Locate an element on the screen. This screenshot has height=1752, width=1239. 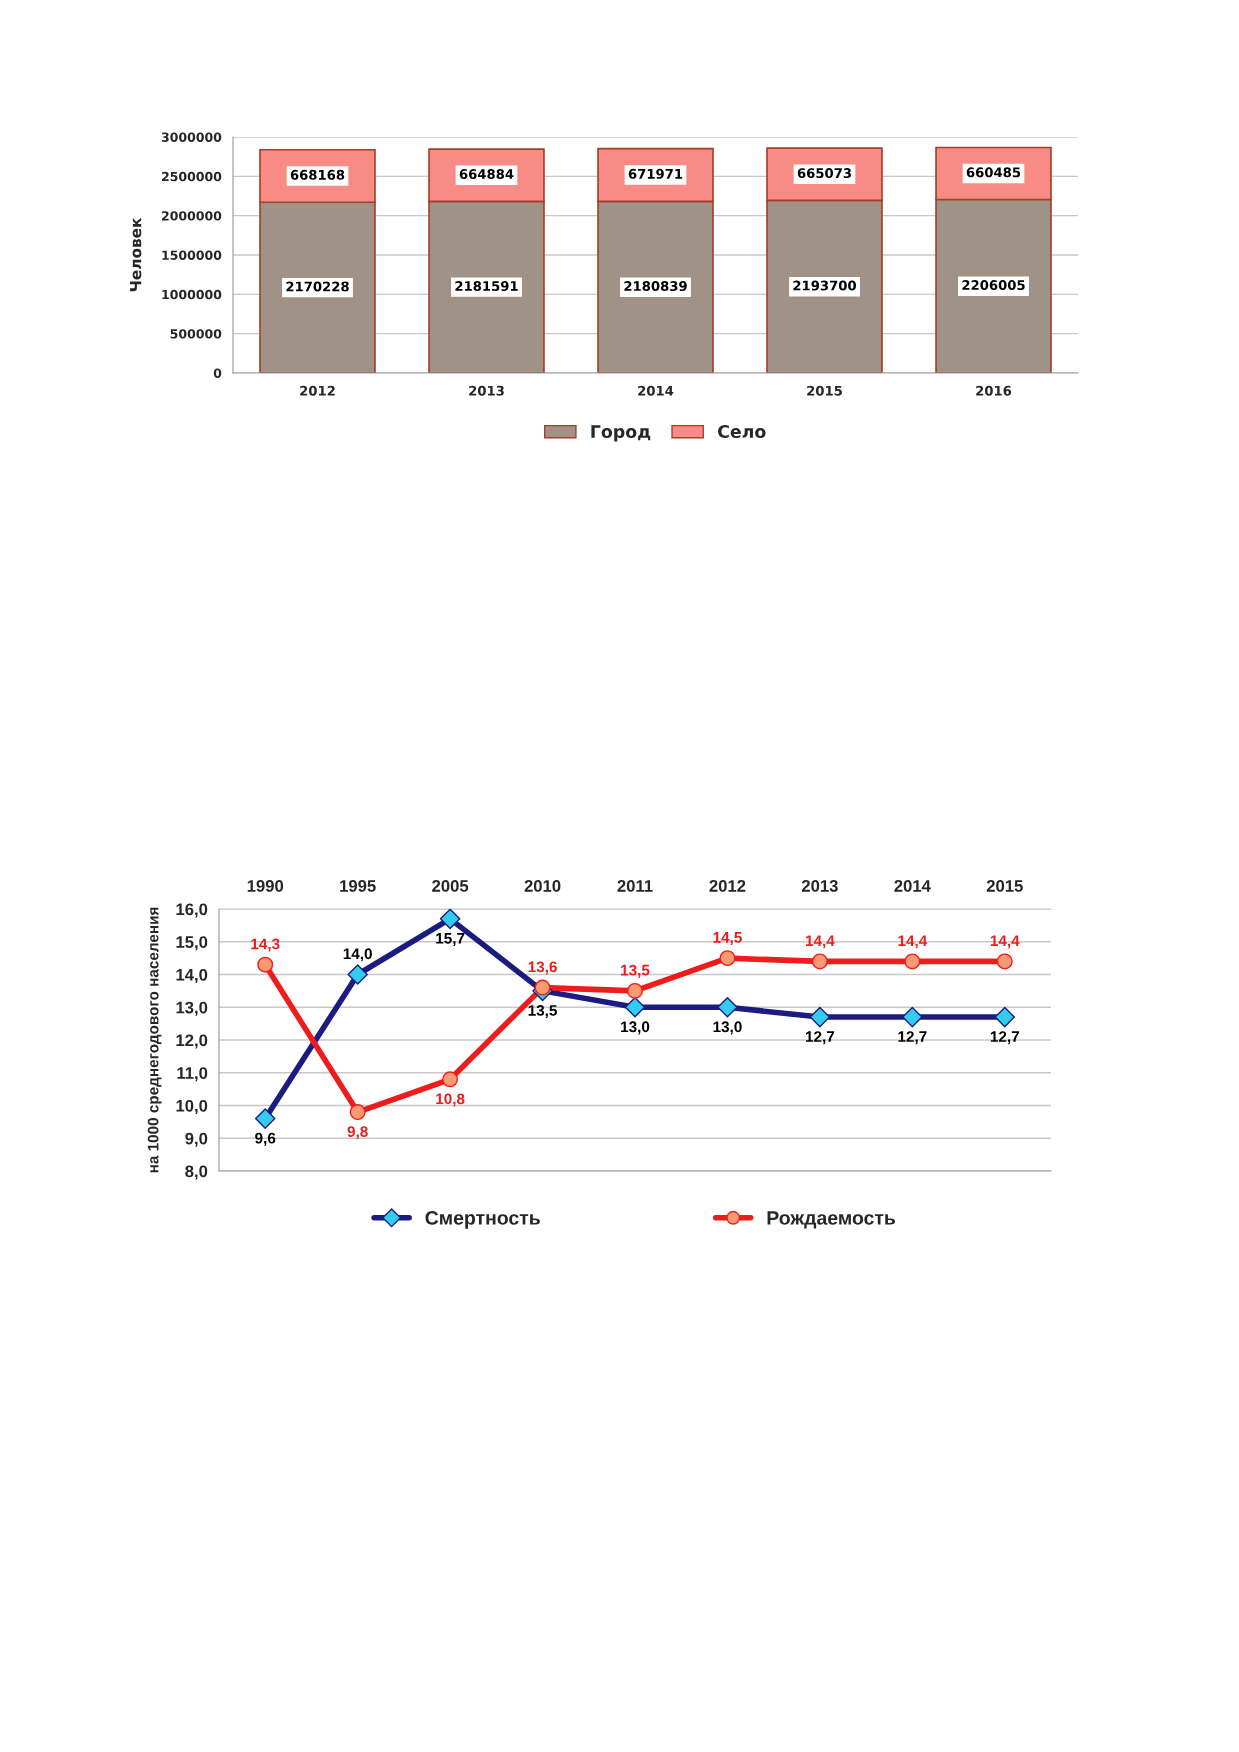
y-tick-label: 10,0 is located at coordinates (192, 1107).